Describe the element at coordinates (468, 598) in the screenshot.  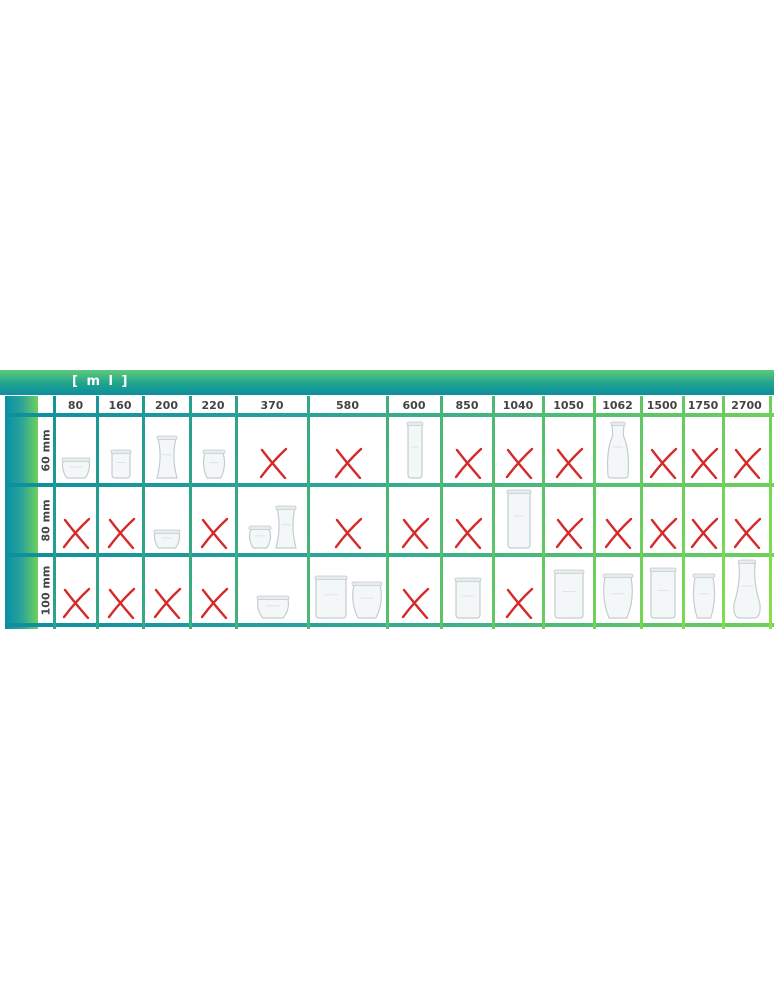
I see `jar-cylinder-medium-icon` at that location.